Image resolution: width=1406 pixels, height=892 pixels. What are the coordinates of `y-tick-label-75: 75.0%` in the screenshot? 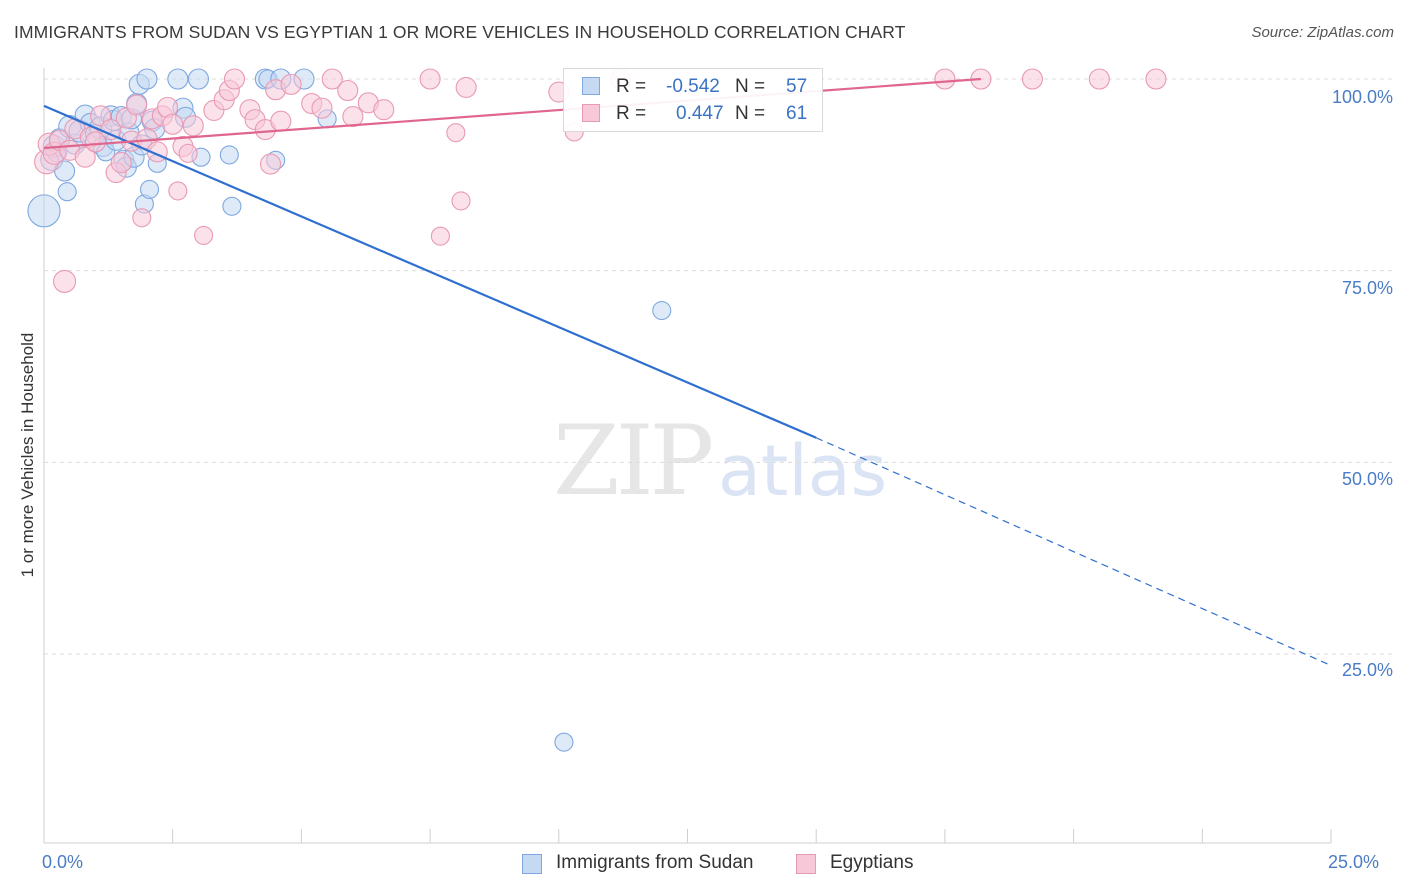 It's located at (1367, 288).